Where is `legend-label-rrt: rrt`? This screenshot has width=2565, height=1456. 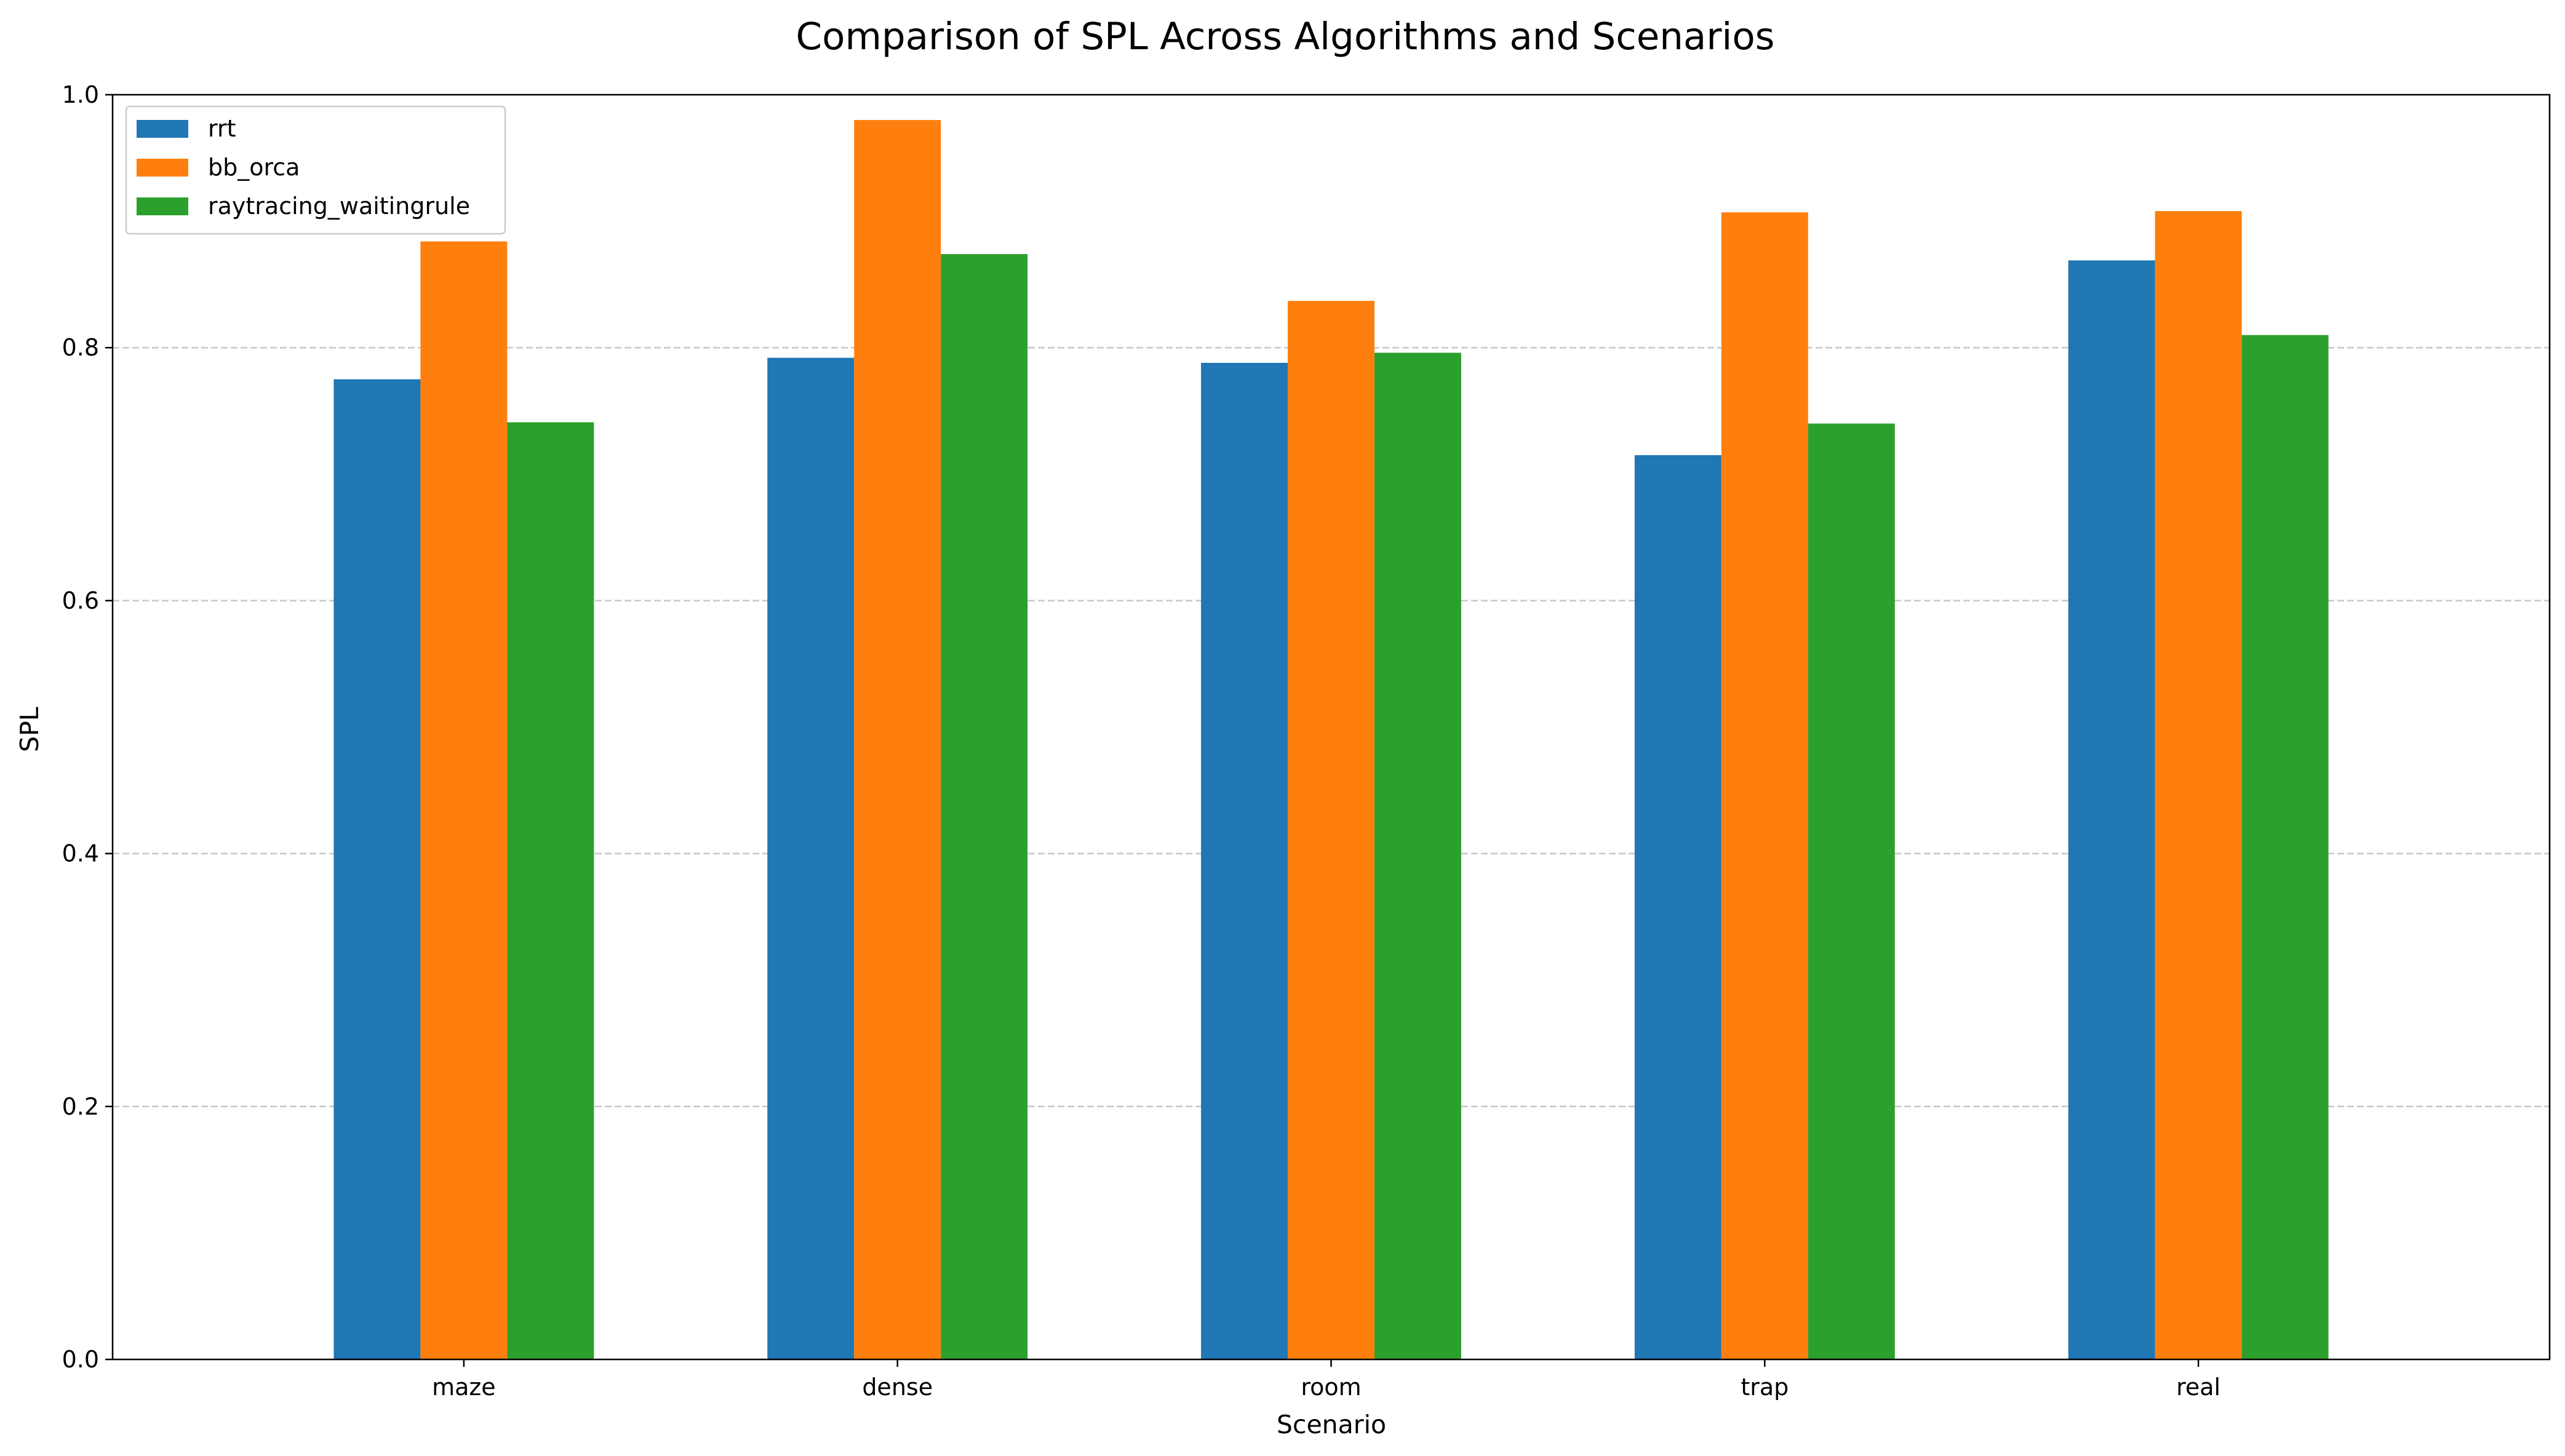 legend-label-rrt: rrt is located at coordinates (222, 128).